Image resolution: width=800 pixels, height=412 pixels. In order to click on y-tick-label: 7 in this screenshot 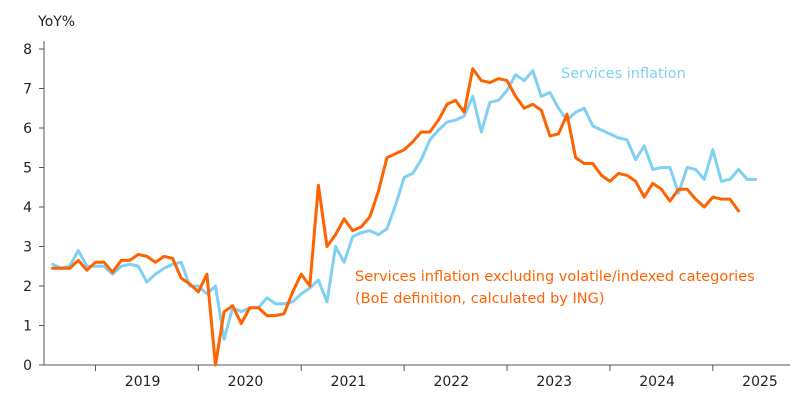, I will do `click(27, 90)`.